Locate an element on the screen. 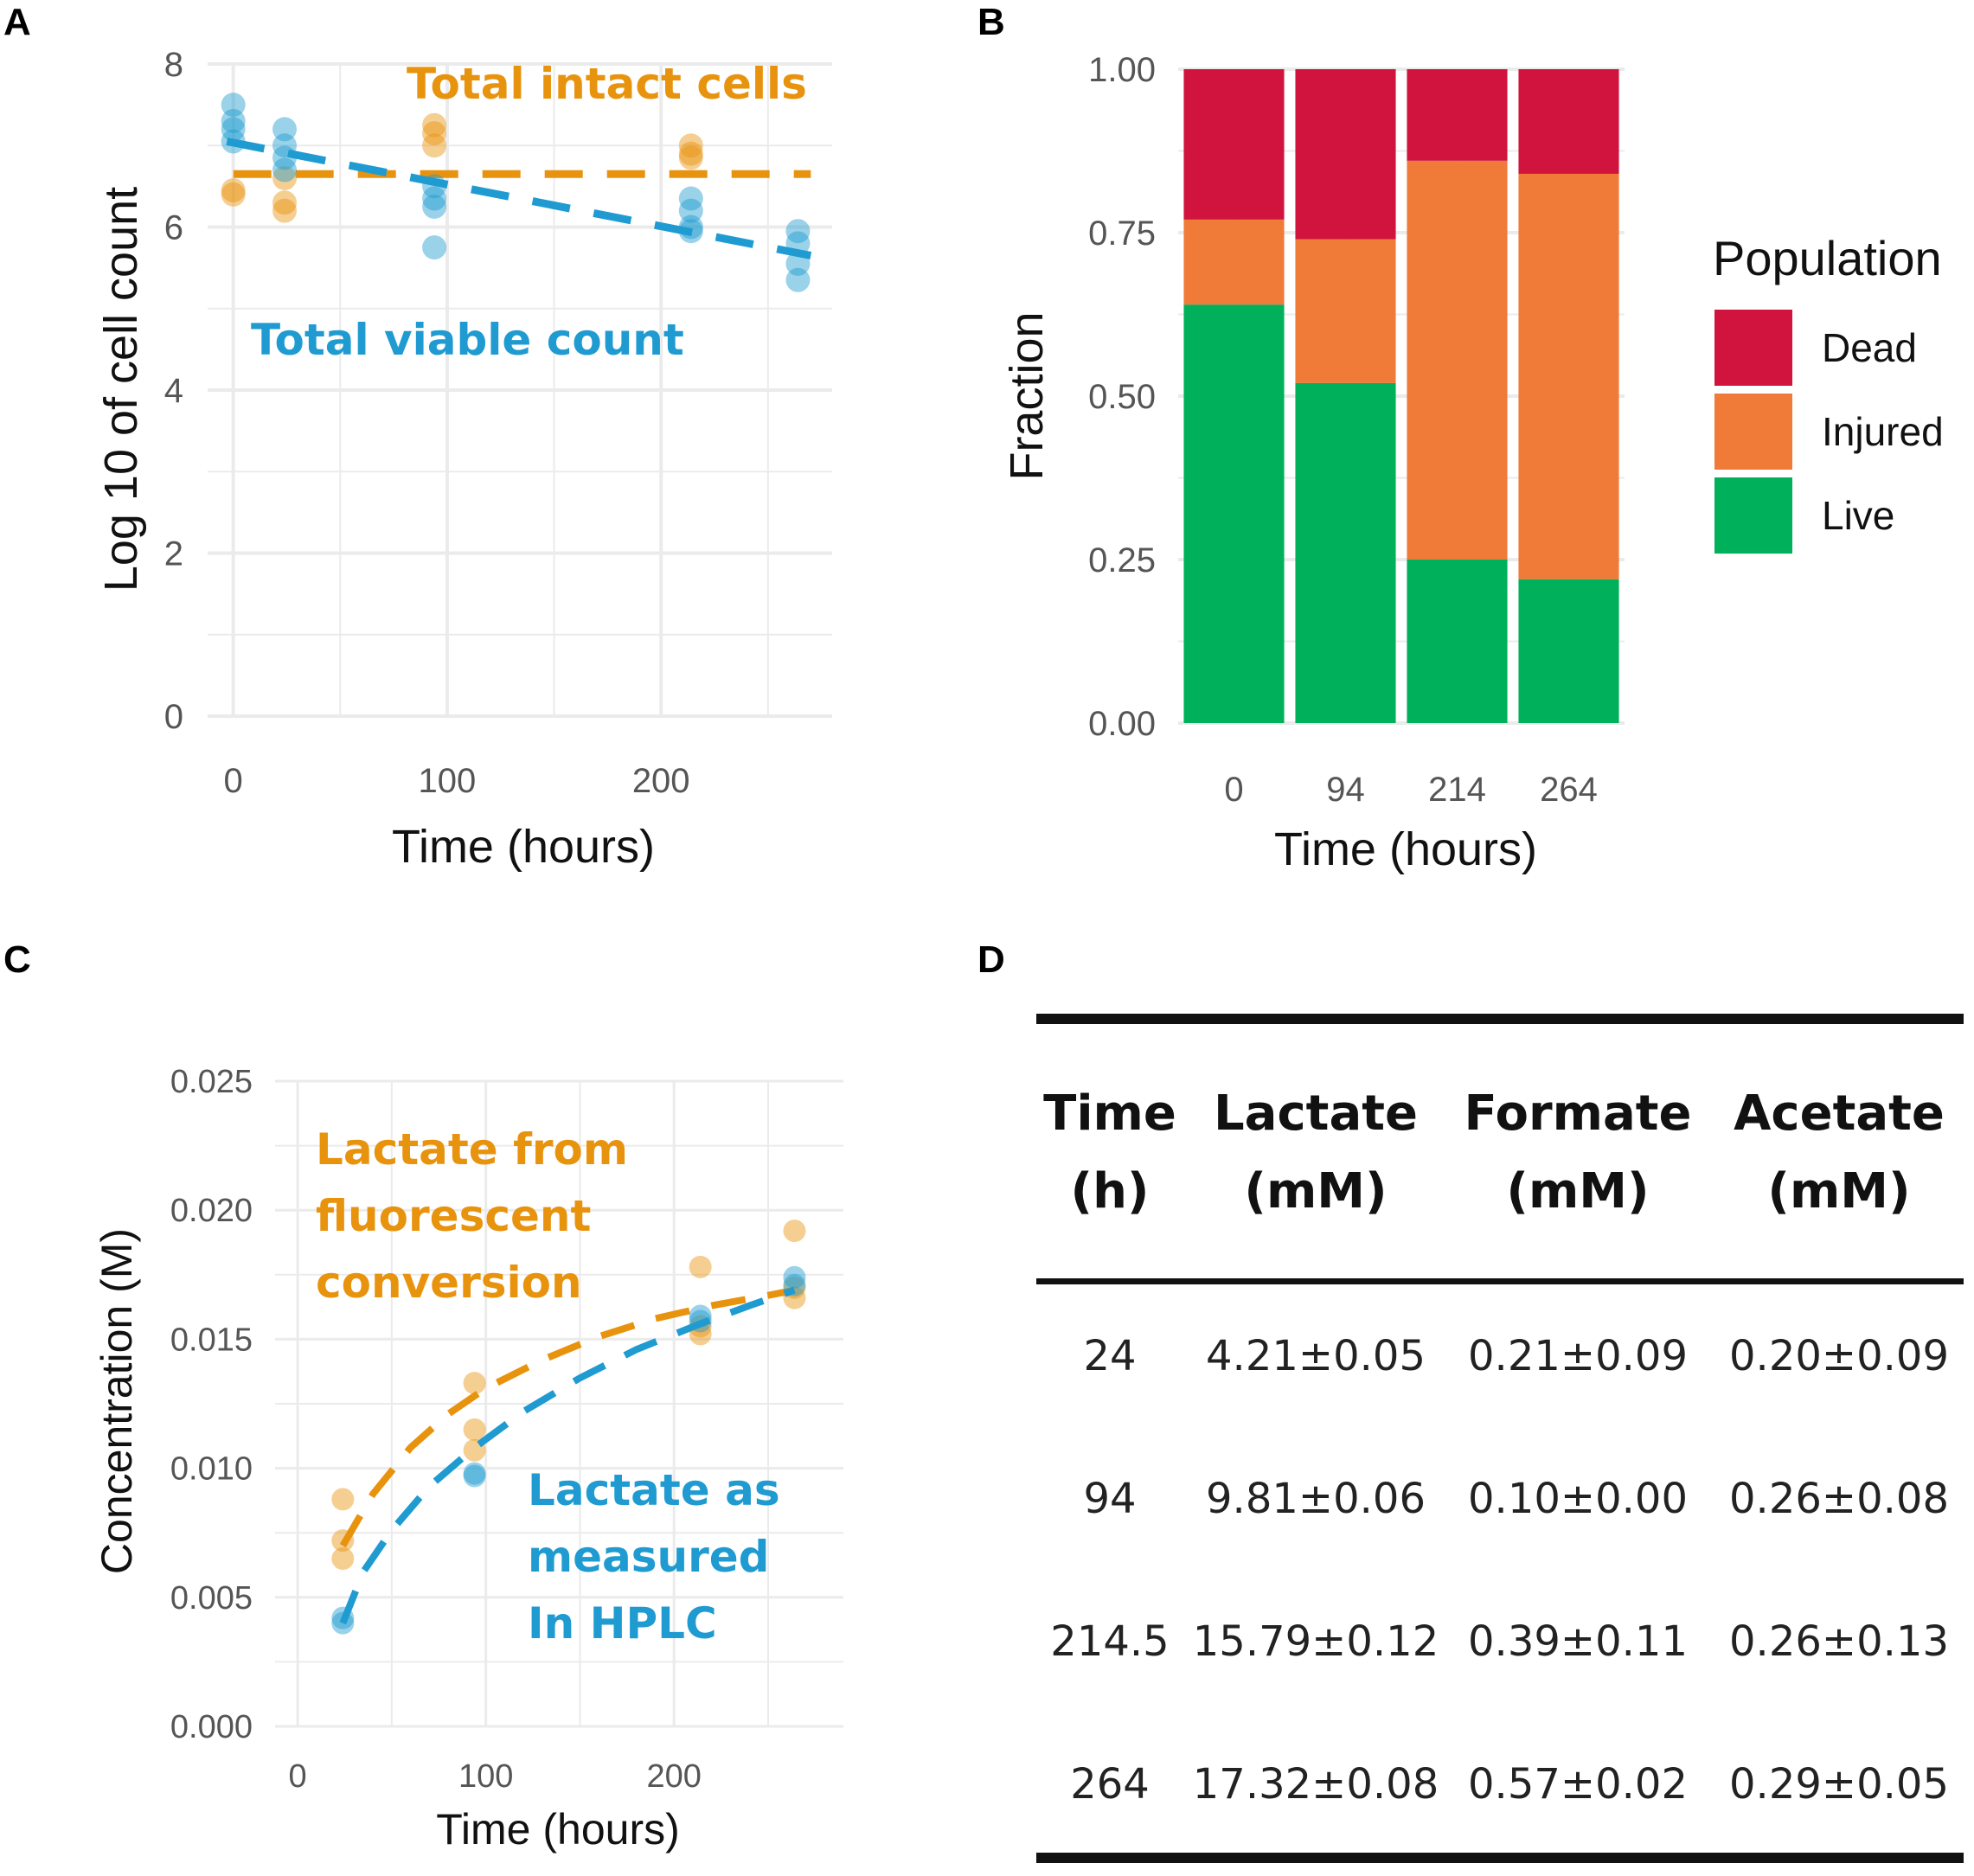  annotation-line: conversion is located at coordinates (449, 1283).